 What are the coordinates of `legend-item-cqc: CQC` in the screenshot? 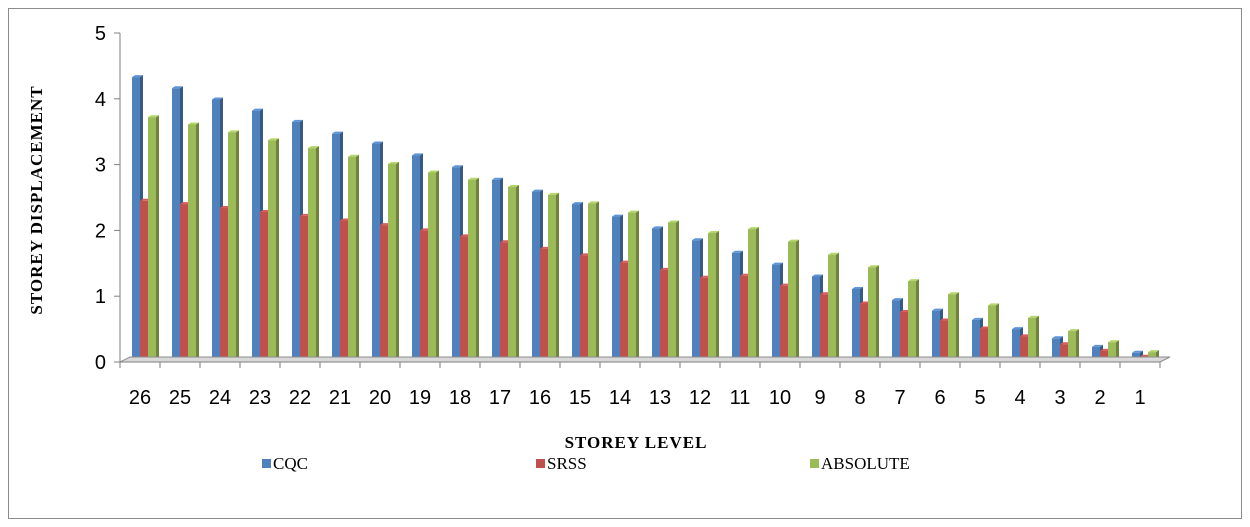 It's located at (285, 463).